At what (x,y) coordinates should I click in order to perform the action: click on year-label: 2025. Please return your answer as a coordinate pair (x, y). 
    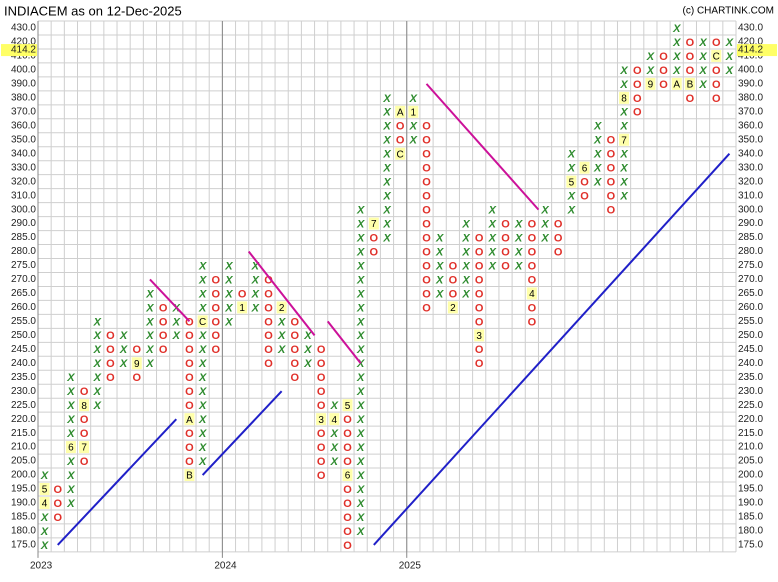
    Looking at the image, I should click on (410, 566).